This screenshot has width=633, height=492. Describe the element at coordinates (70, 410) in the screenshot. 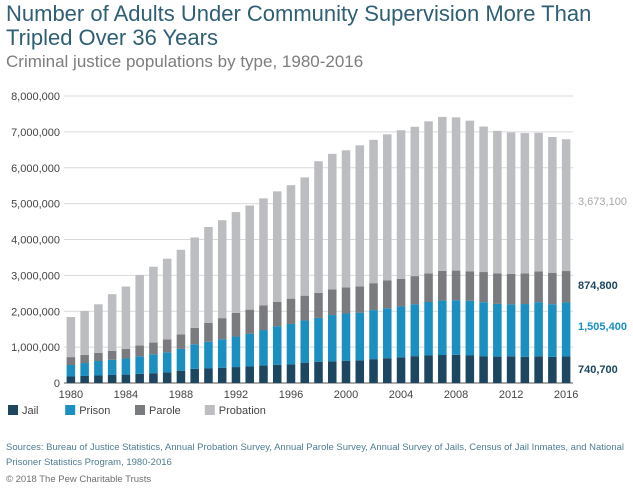

I see `legend-swatch-prison` at that location.